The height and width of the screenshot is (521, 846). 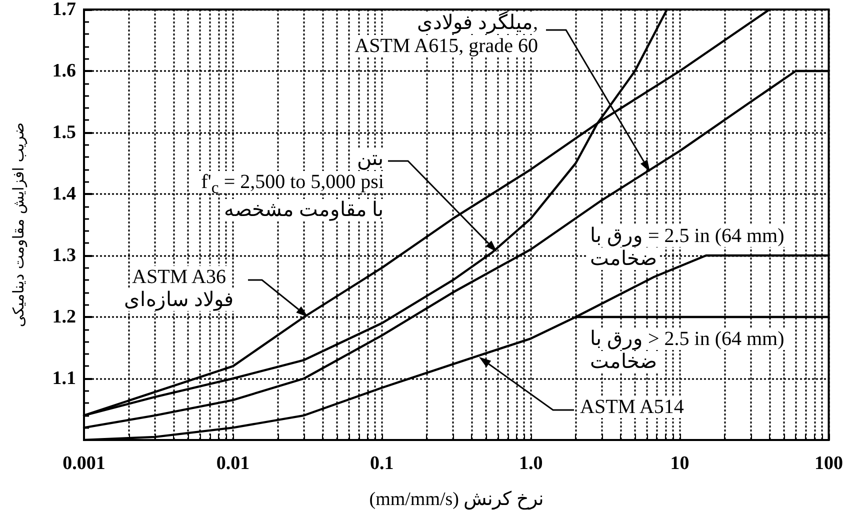 I want to click on y-tick-label: 1.6, so click(x=64, y=71).